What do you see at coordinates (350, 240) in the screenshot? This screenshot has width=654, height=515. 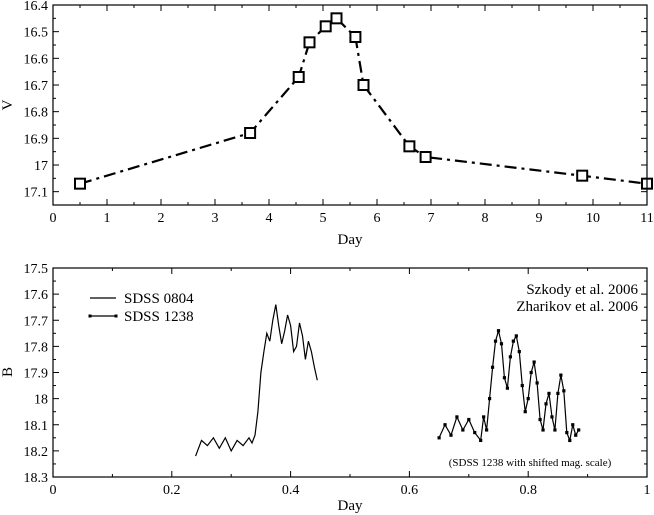 I see `top-x-axis-title: Day` at bounding box center [350, 240].